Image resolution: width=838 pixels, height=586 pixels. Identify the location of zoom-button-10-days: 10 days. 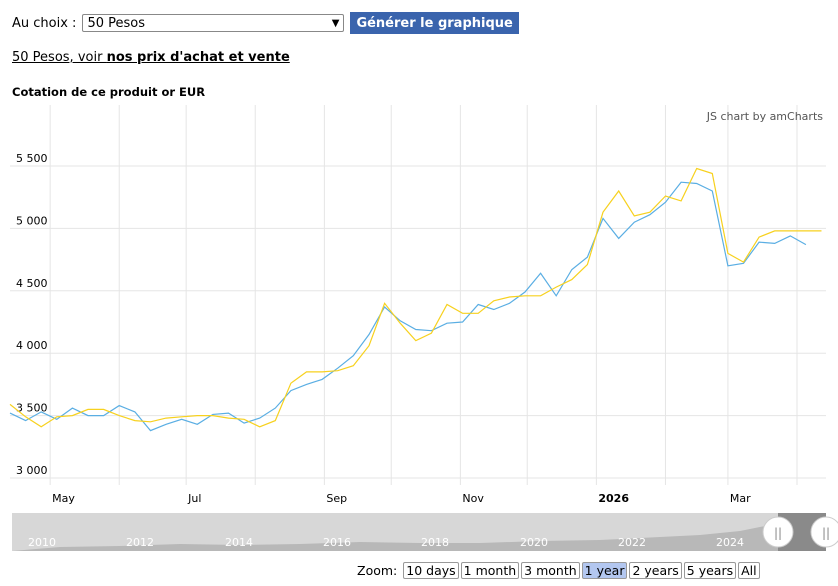
(431, 570).